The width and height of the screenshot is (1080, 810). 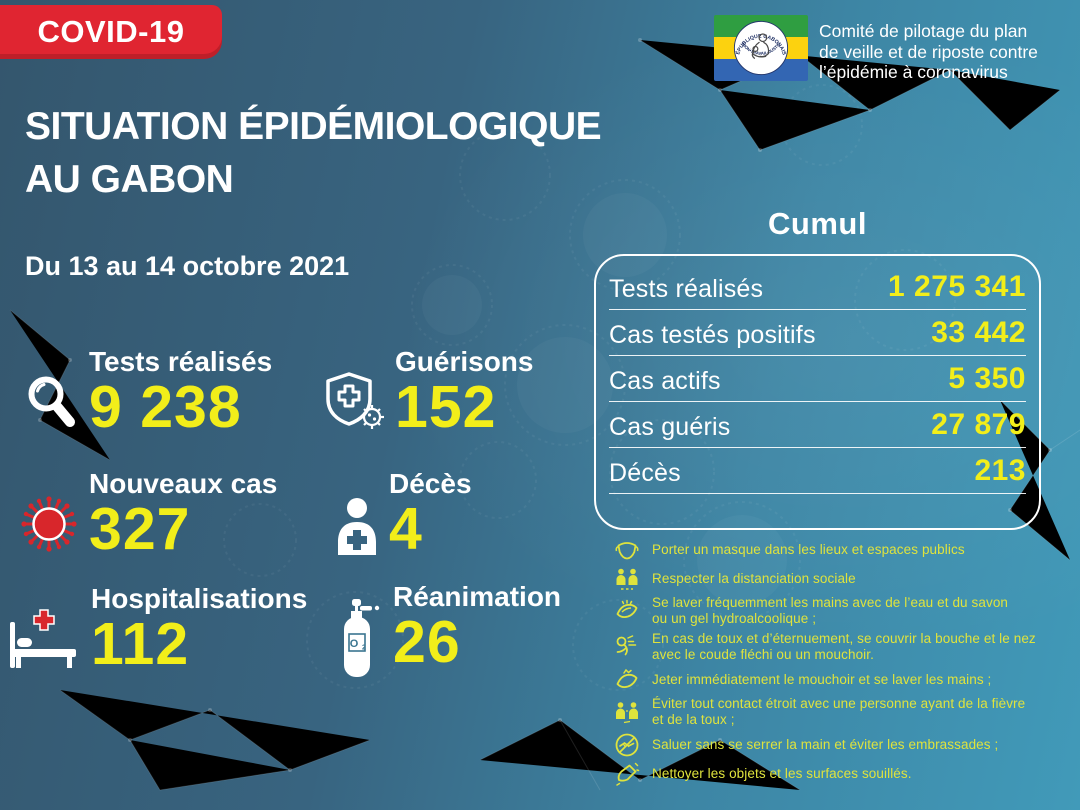 I want to click on covid19-badge-label: COVID-19, so click(x=111, y=31).